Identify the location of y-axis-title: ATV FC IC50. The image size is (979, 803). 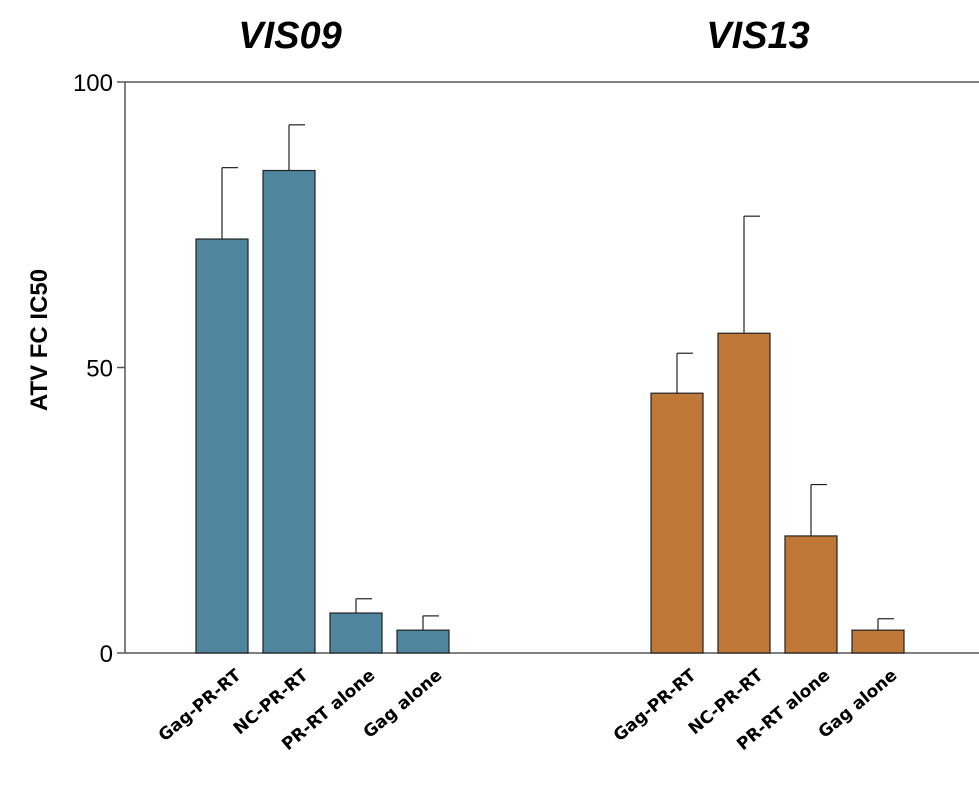
(39, 340).